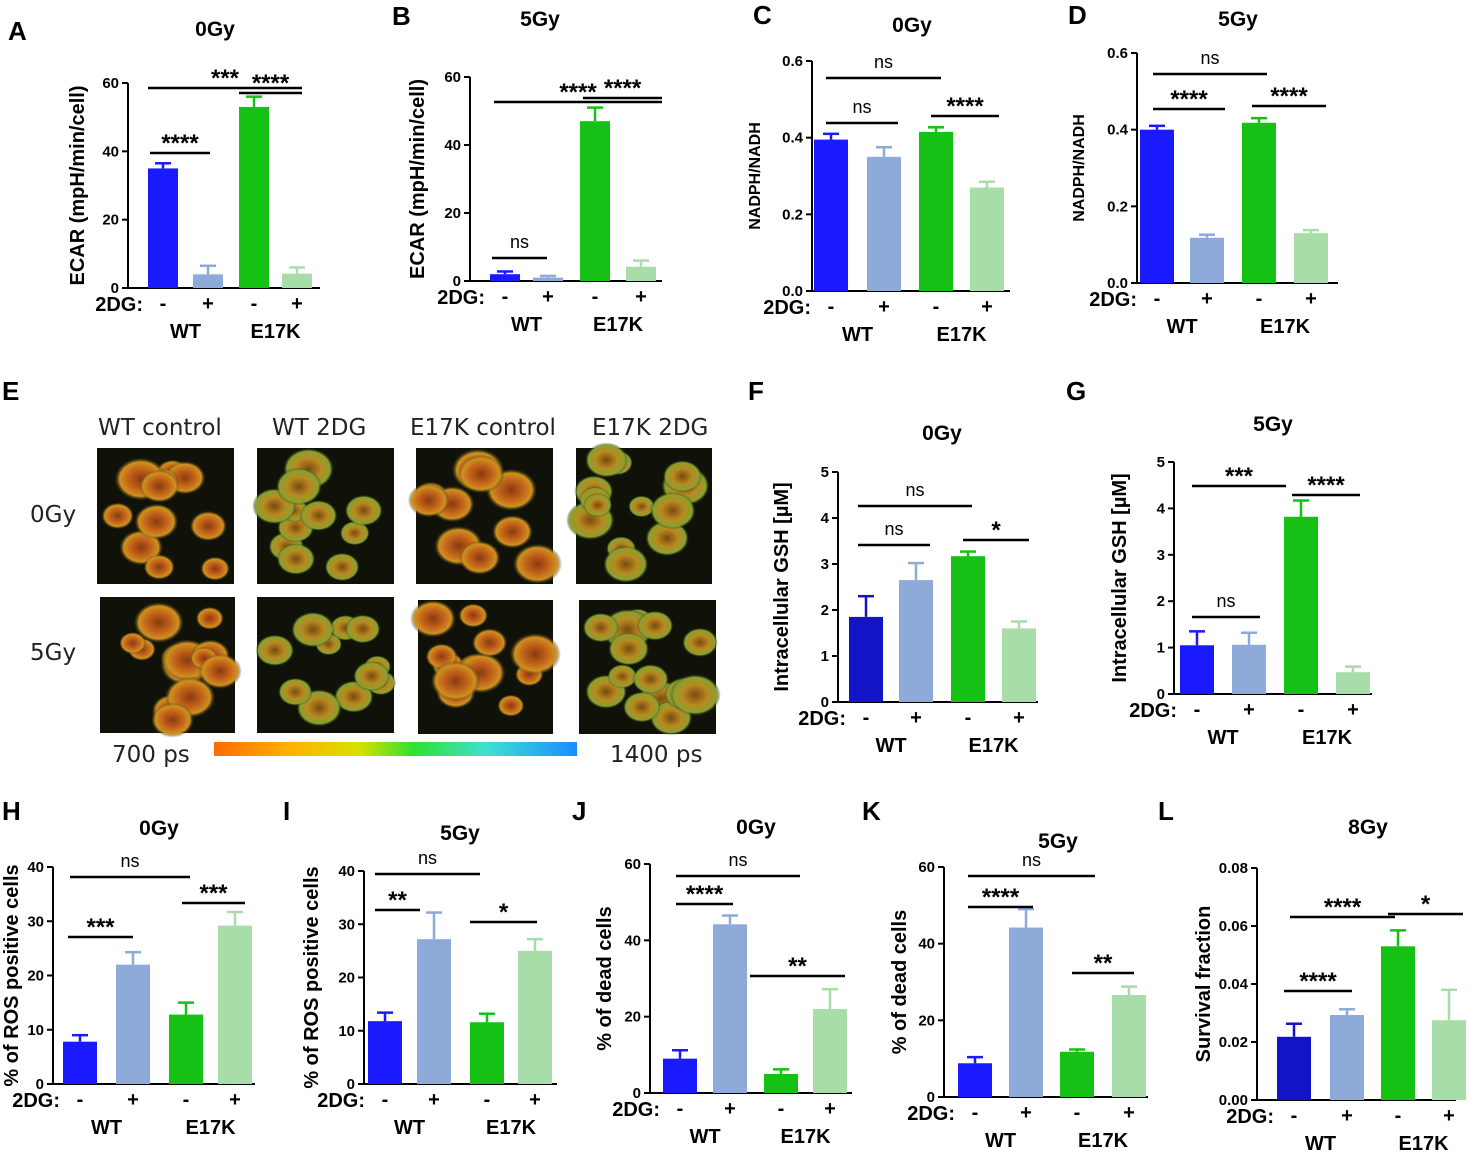 This screenshot has height=1155, width=1475. I want to click on y-tick-label: 1, so click(825, 656).